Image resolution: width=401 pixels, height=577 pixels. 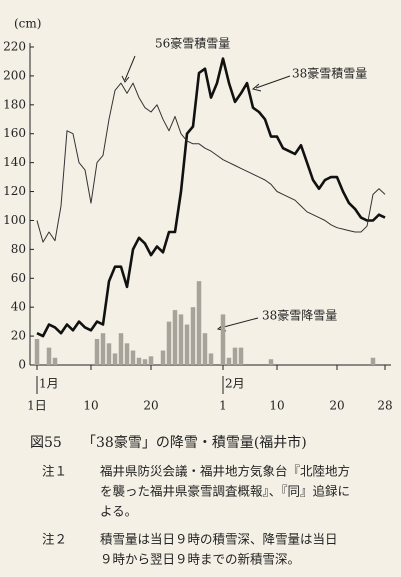 What do you see at coordinates (384, 406) in the screenshot?
I see `x-tick-label: 28` at bounding box center [384, 406].